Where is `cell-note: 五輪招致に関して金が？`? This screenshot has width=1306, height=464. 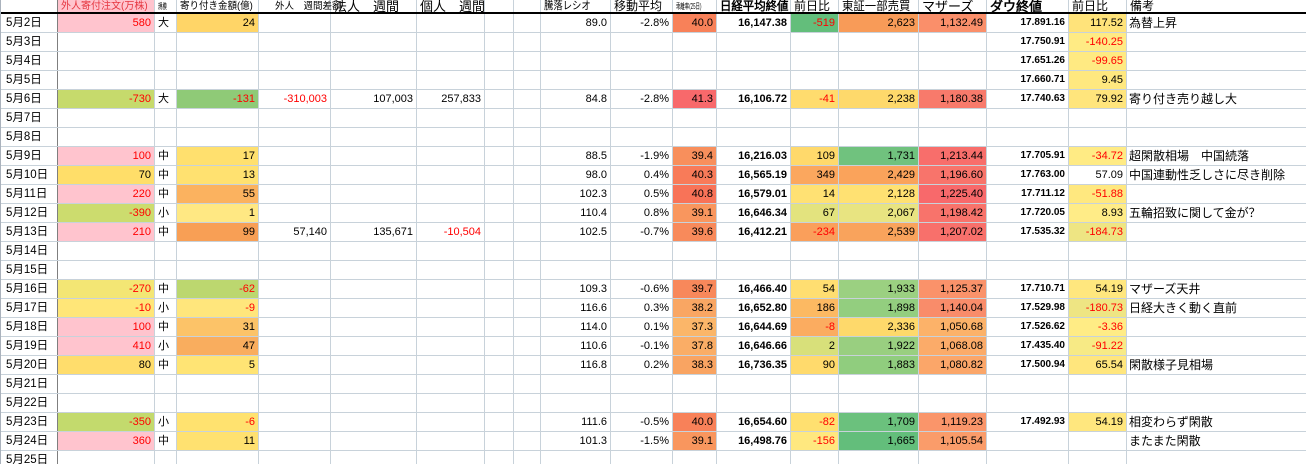
cell-note: 五輪招致に関して金が？ is located at coordinates (1216, 213).